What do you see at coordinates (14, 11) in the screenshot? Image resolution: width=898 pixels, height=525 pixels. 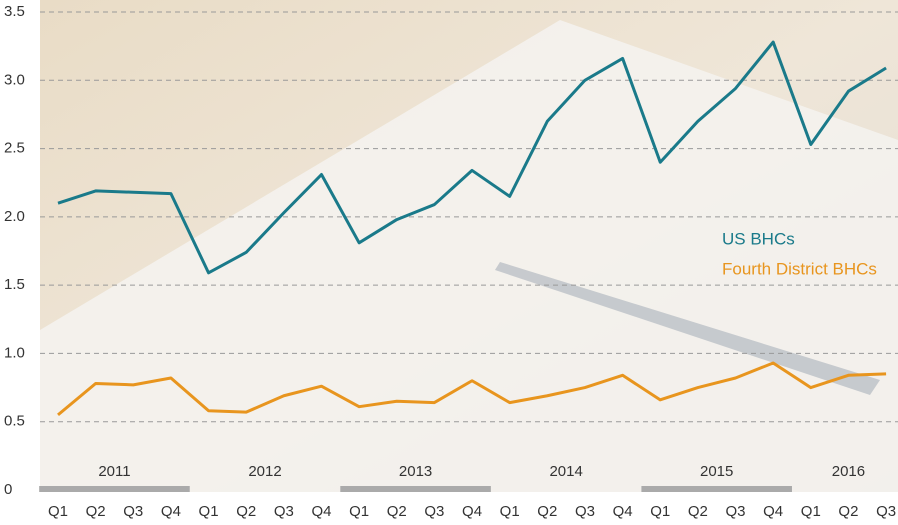 I see `y-tick-label: 3.5` at bounding box center [14, 11].